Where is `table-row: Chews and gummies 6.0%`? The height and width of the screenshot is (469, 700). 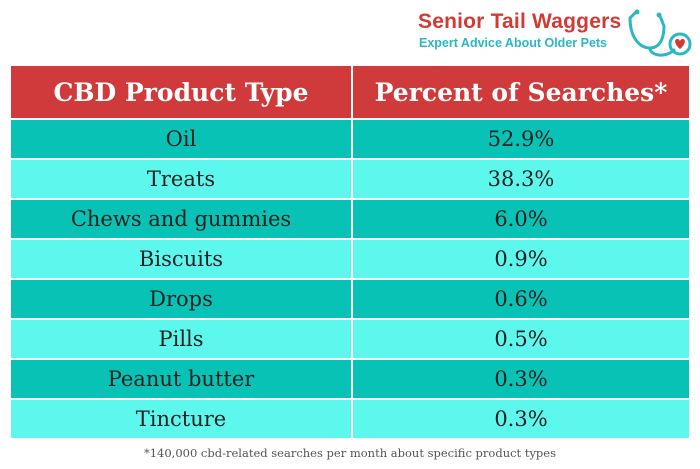 table-row: Chews and gummies 6.0% is located at coordinates (350, 219).